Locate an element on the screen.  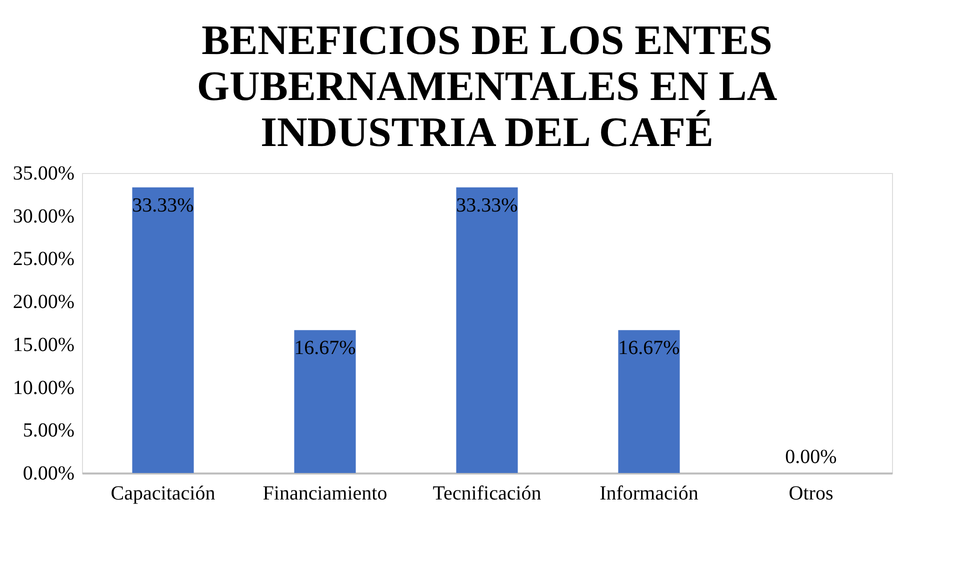
y-tick-label: 35.00% is located at coordinates (43, 173).